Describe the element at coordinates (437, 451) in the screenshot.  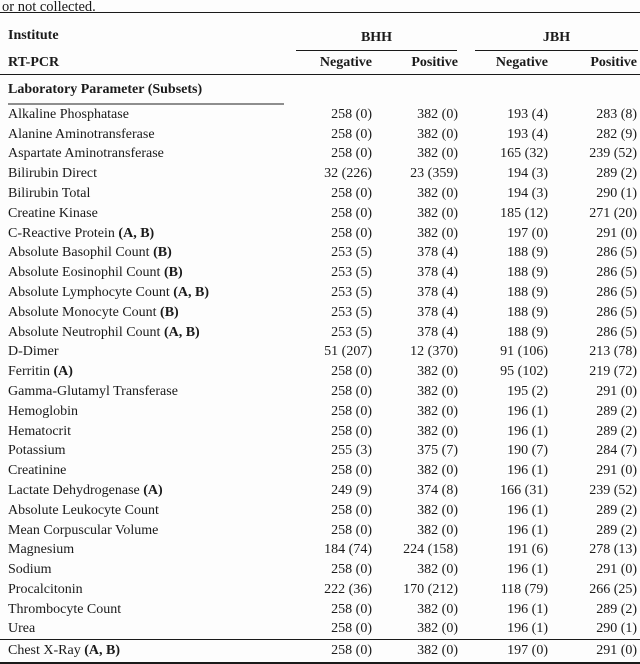
I see `cell-value: 375 (7)` at that location.